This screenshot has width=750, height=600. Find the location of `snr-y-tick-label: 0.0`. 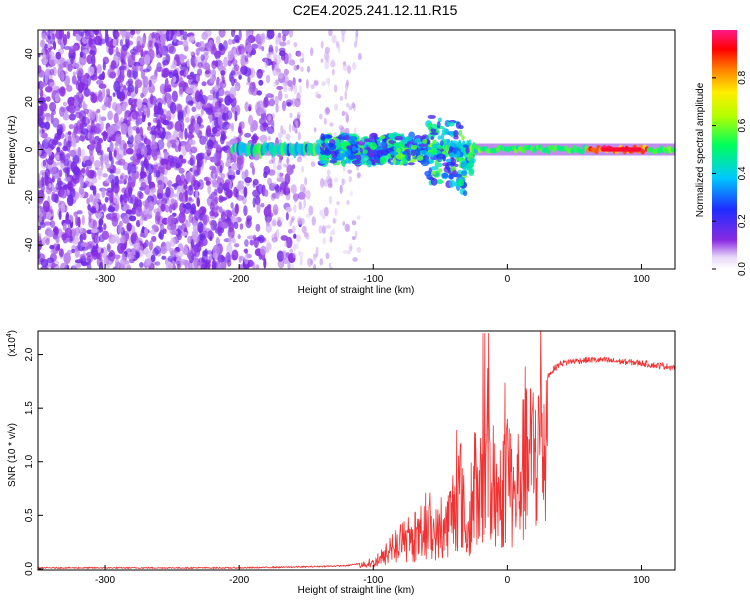

snr-y-tick-label: 0.0 is located at coordinates (29, 569).